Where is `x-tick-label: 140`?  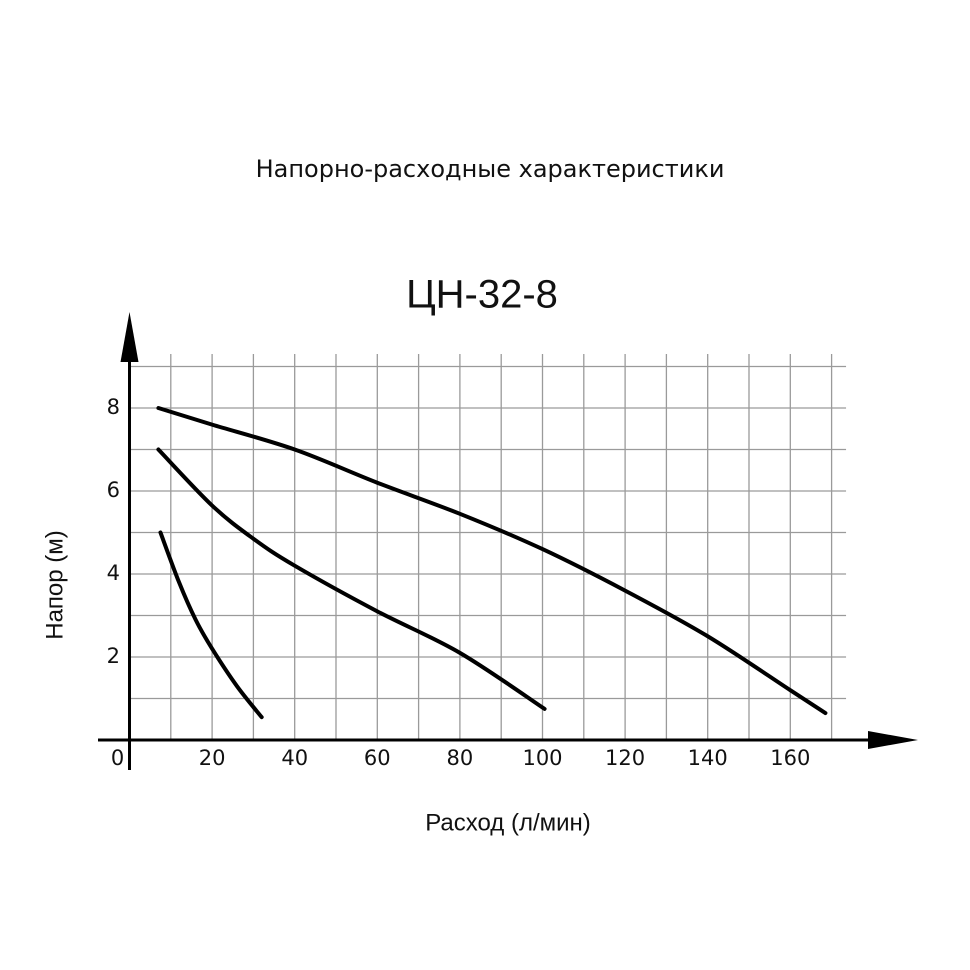
x-tick-label: 140 is located at coordinates (708, 758).